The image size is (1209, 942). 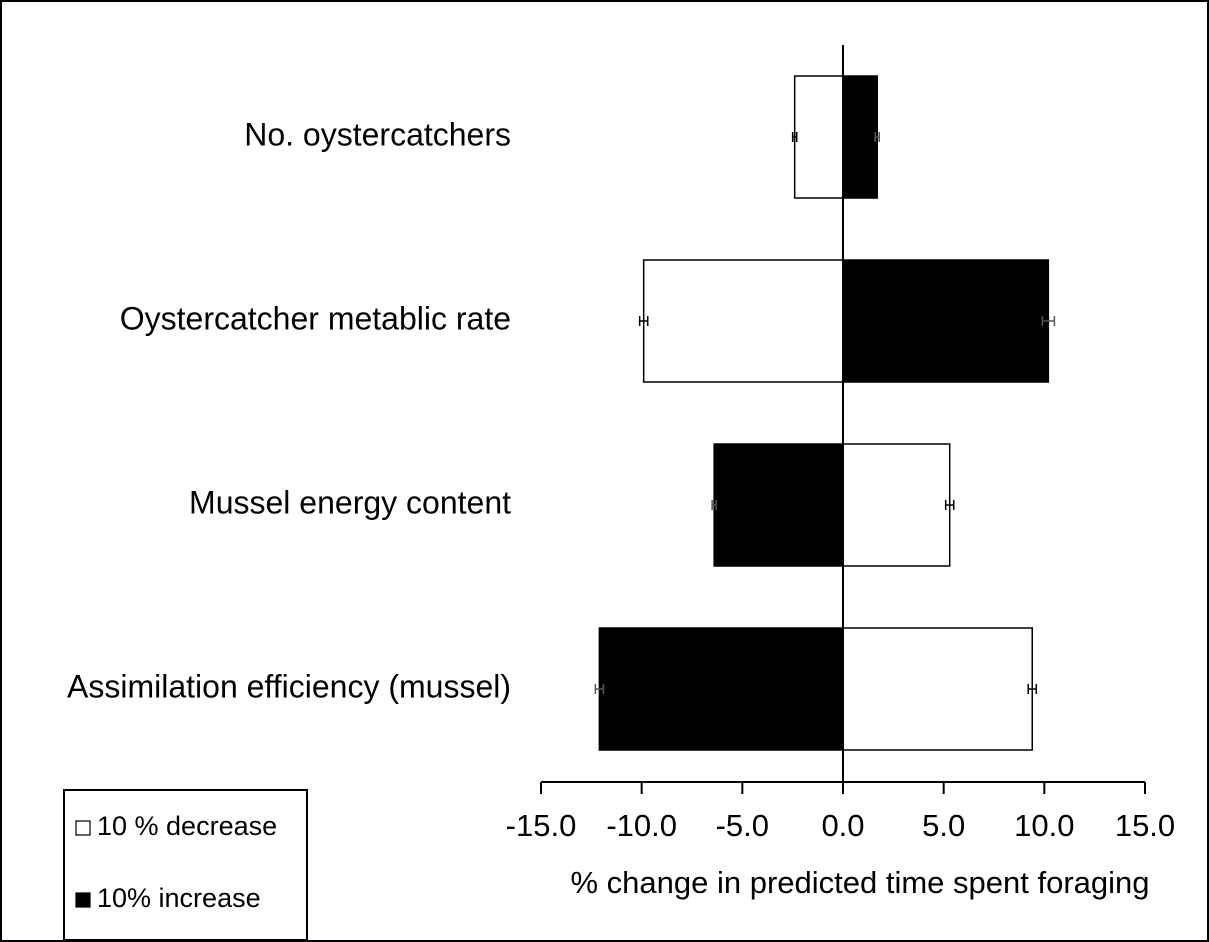 What do you see at coordinates (350, 502) in the screenshot?
I see `category-label: Mussel energy content` at bounding box center [350, 502].